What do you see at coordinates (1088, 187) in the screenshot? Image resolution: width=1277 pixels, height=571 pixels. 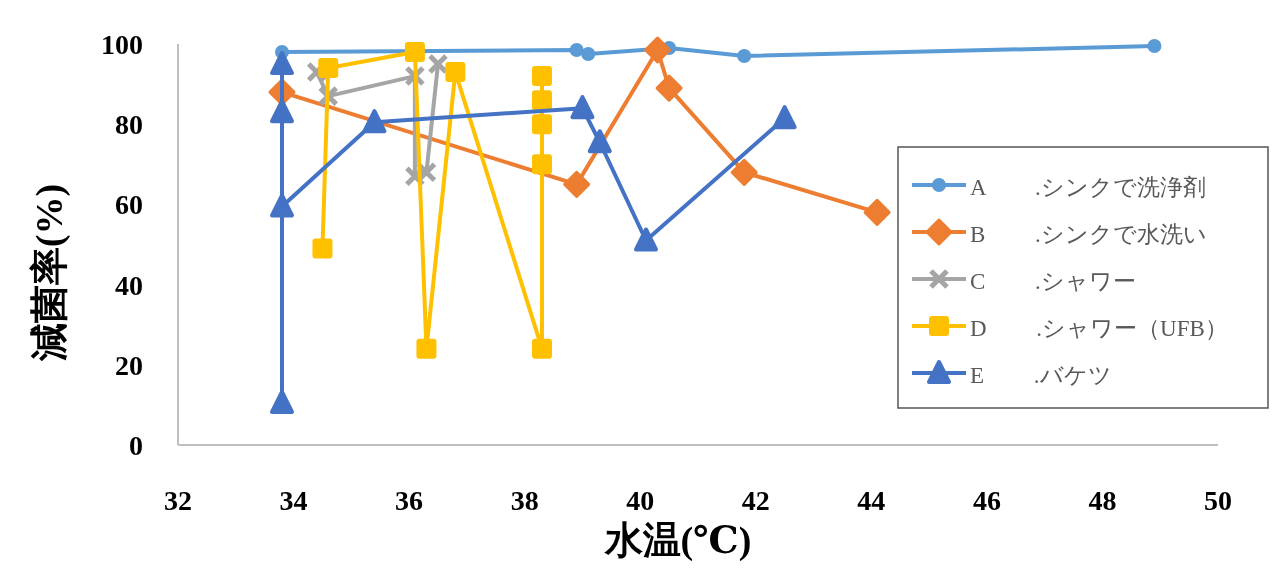 I see `legend-label: A .シンクで洗浄剤` at bounding box center [1088, 187].